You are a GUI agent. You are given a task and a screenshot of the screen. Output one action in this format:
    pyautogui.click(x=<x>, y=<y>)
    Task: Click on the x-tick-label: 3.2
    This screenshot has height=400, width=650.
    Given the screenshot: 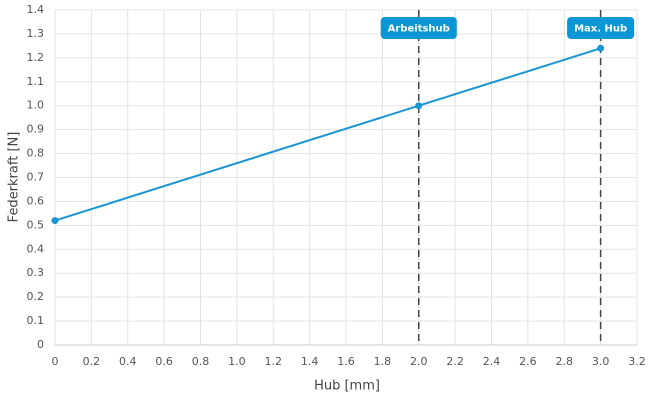 What is the action you would take?
    pyautogui.click(x=637, y=361)
    